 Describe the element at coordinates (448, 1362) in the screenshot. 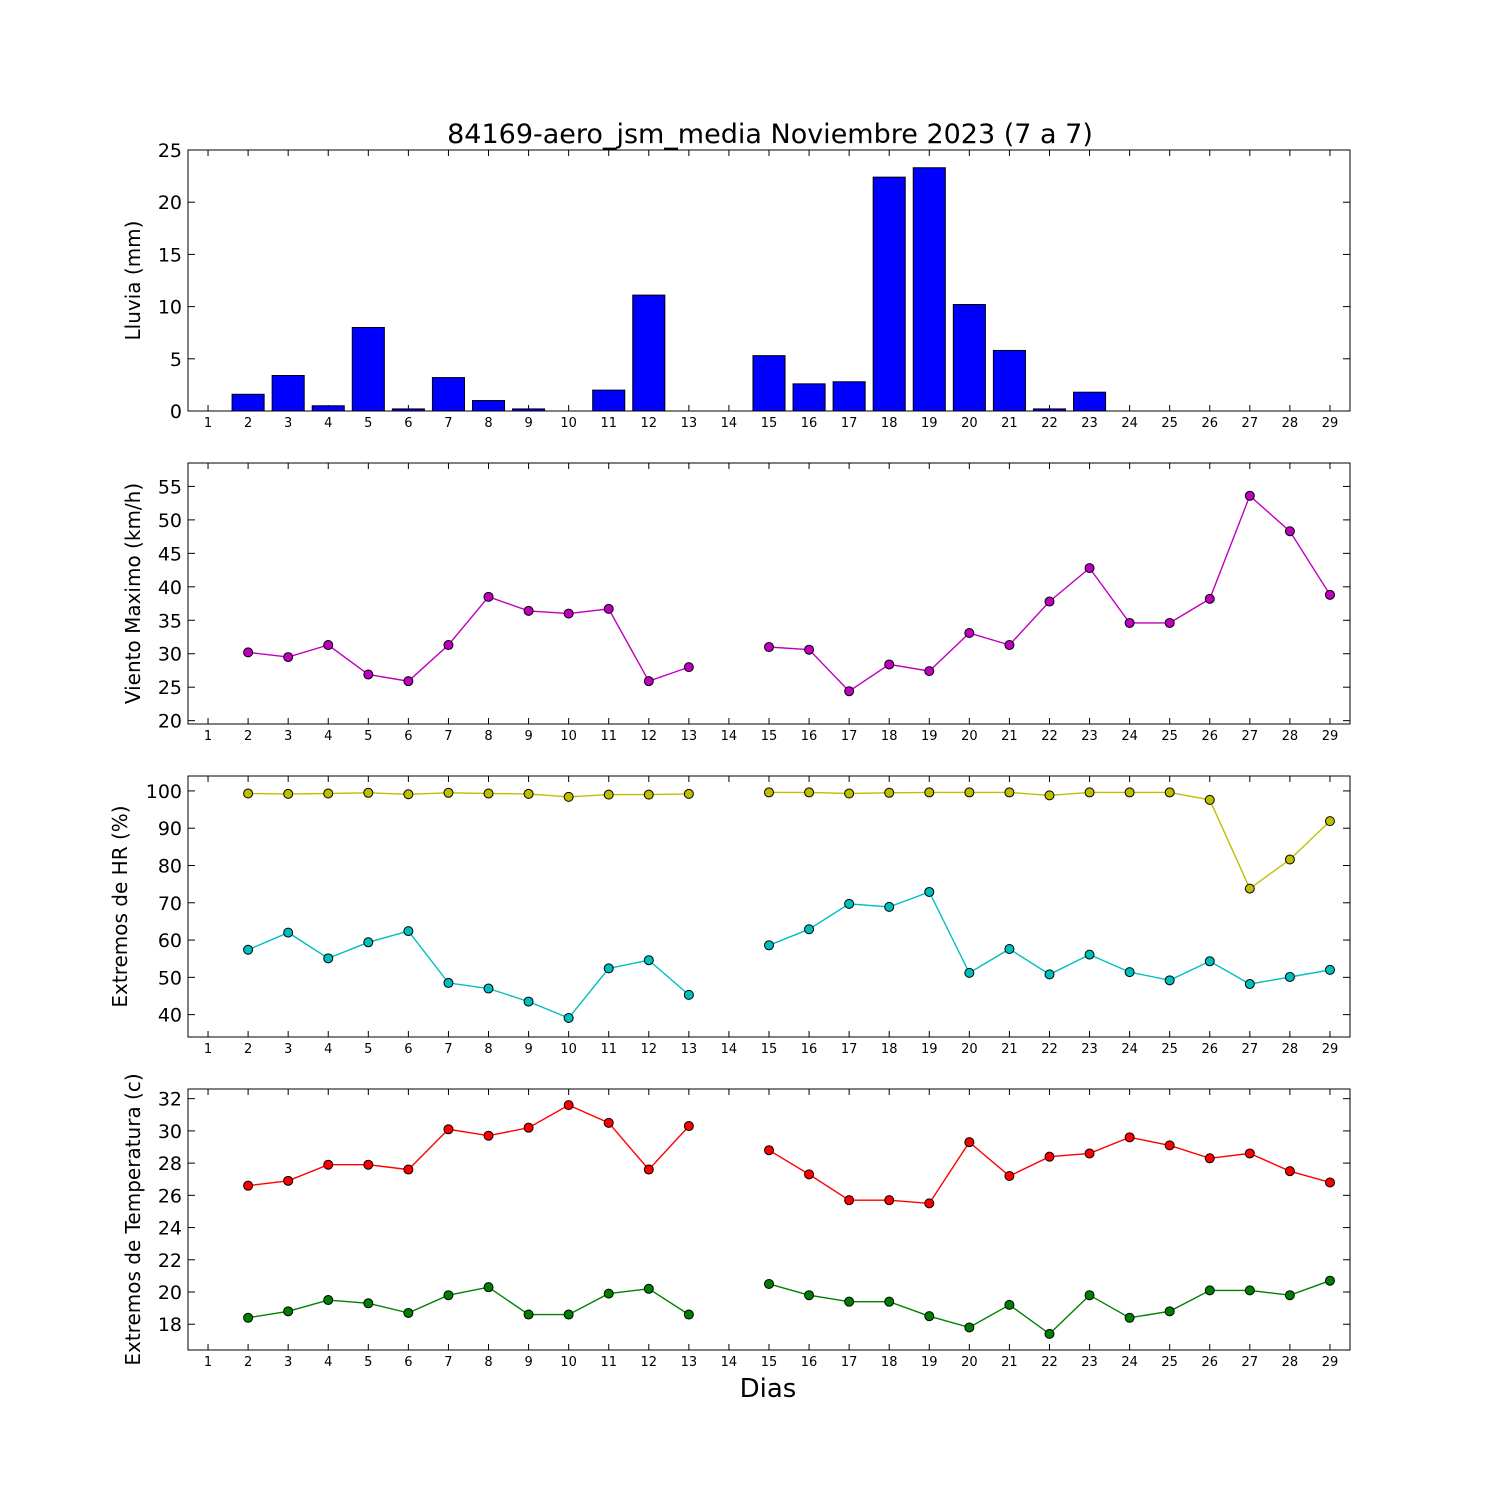

I see `x-tick-label: 7` at that location.